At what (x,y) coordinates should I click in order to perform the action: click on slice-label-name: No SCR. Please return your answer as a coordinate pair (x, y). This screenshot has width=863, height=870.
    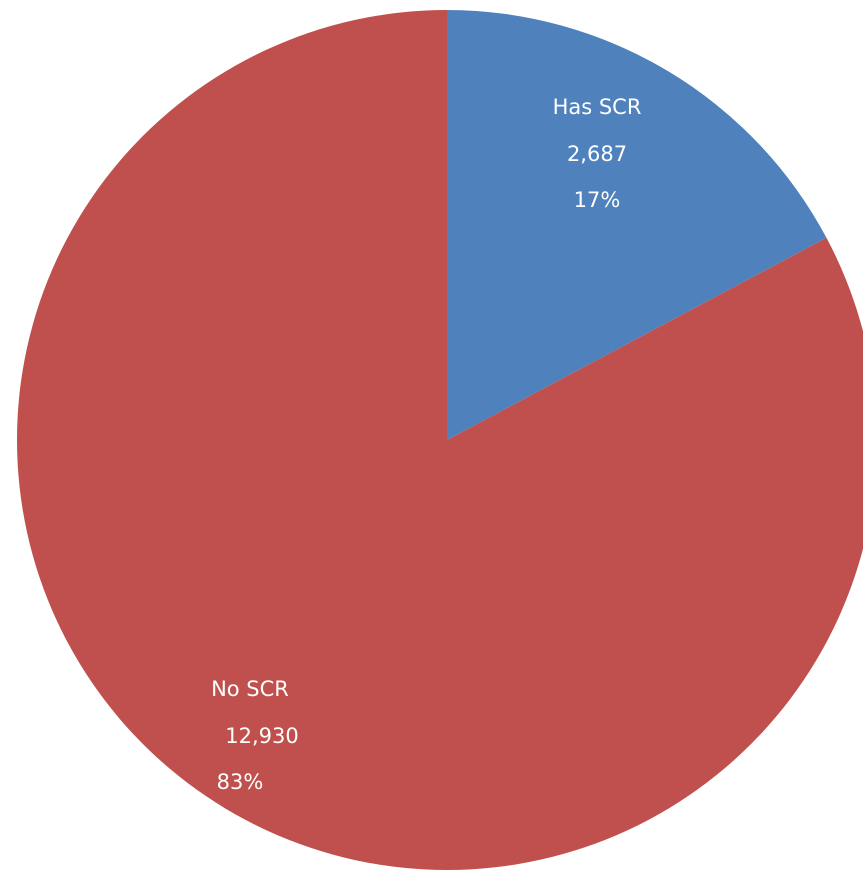
    Looking at the image, I should click on (250, 689).